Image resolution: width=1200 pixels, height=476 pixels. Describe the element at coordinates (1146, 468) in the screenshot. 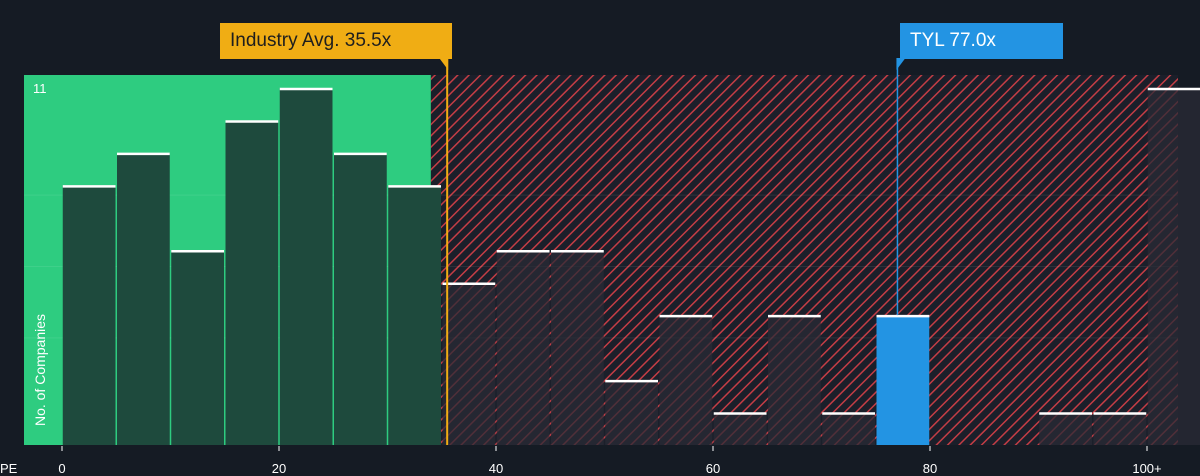

I see `x-tick-label: 100+` at that location.